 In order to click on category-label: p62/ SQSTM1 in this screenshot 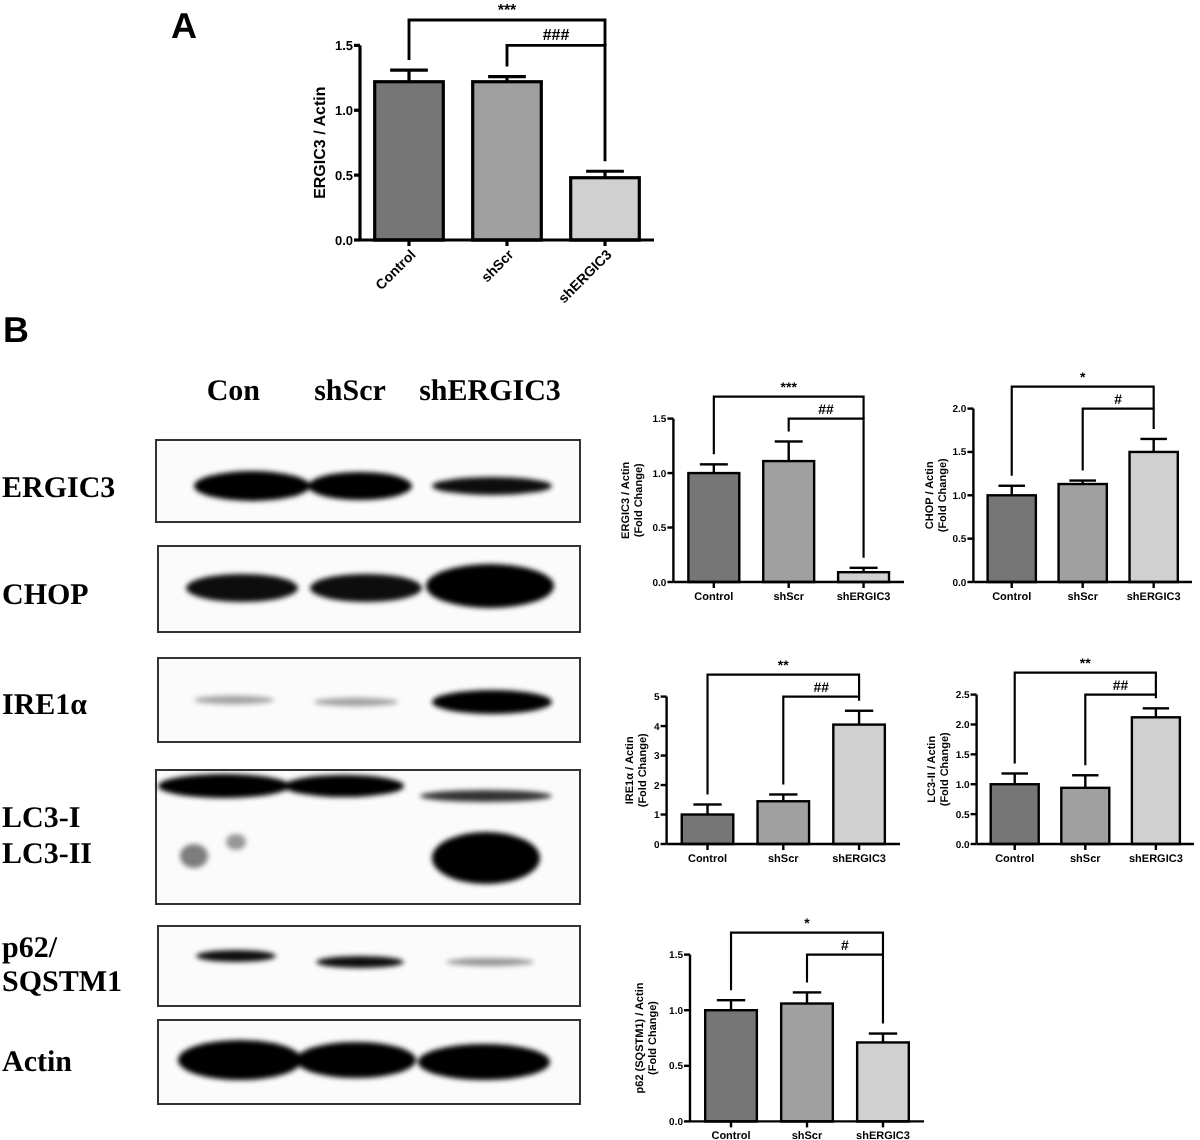, I will do `click(62, 966)`.